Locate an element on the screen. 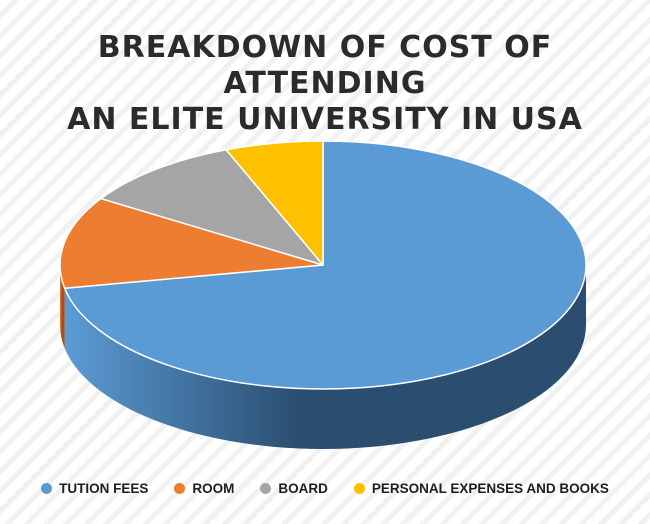 The image size is (650, 524). legend-label-tution-fees: TUTION FEES is located at coordinates (104, 488).